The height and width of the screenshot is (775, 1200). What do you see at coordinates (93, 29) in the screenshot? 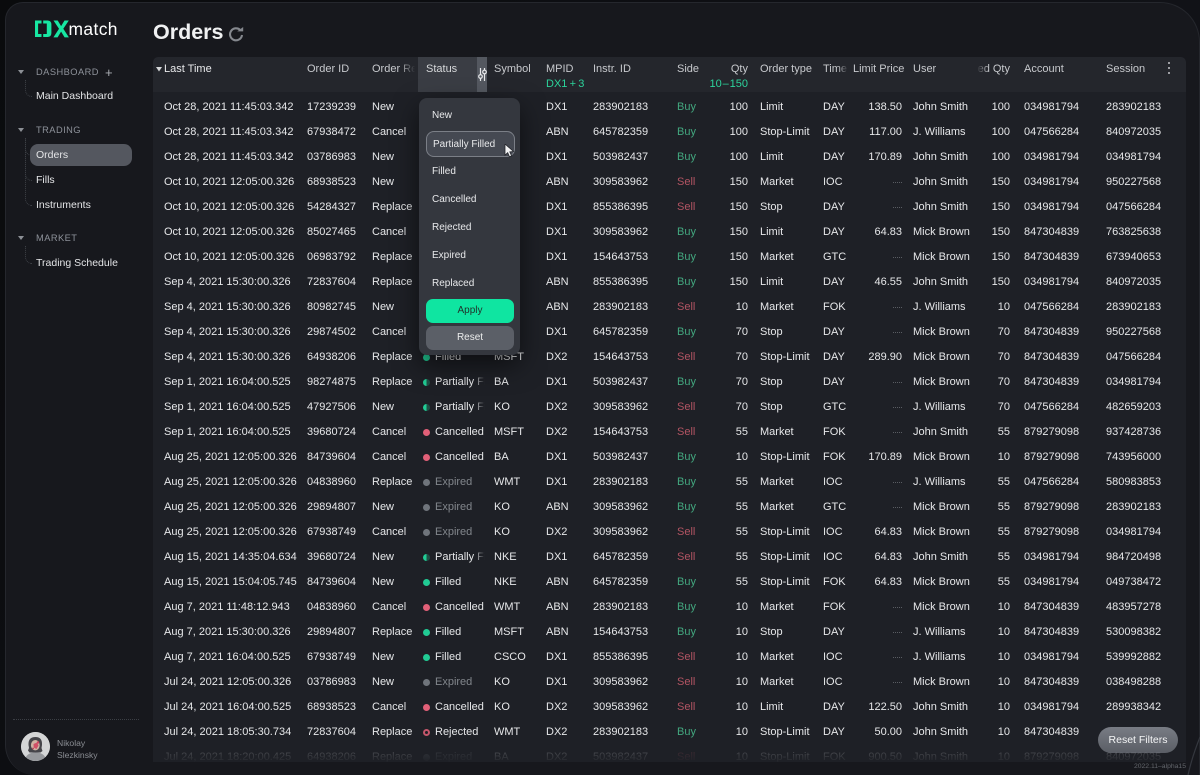
I see `svg-text: match` at bounding box center [93, 29].